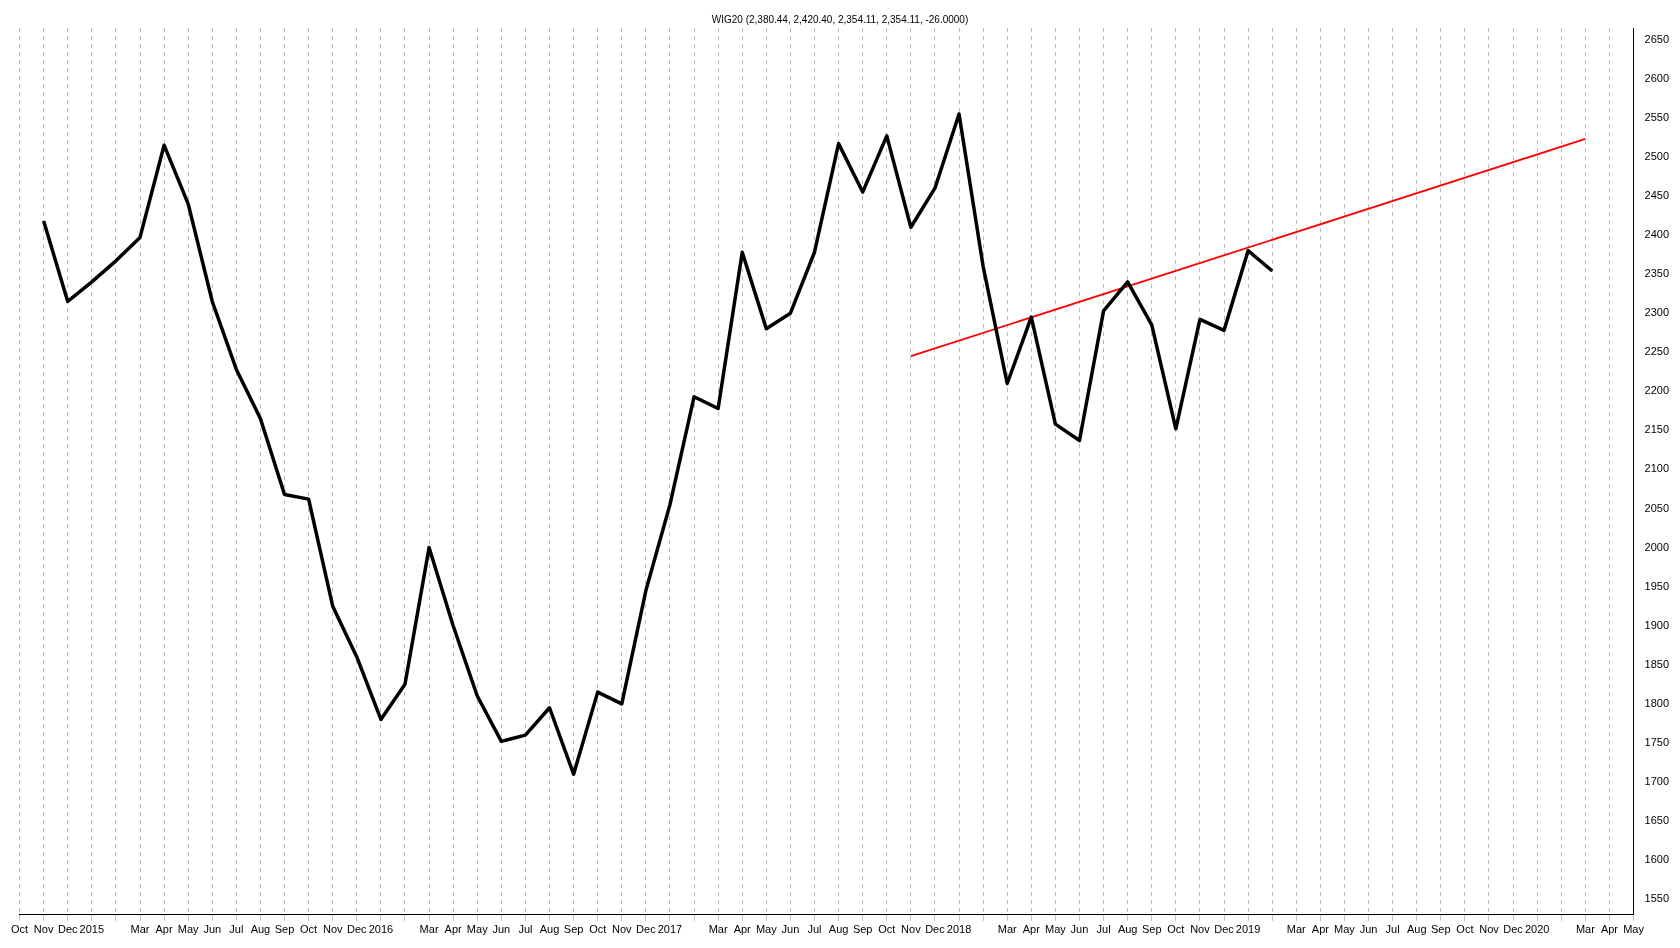 This screenshot has height=948, width=1680. I want to click on y-tick-label: 1950, so click(1657, 585).